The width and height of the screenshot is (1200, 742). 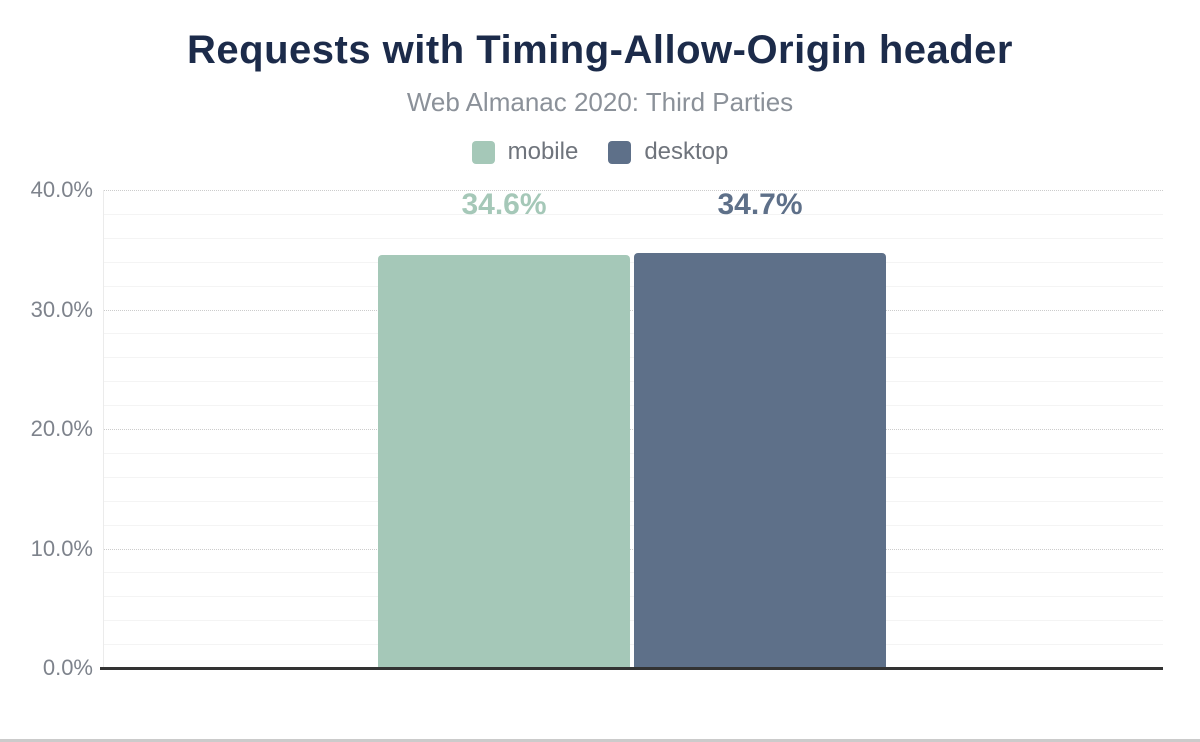 I want to click on mobile-swatch-icon, so click(x=483, y=152).